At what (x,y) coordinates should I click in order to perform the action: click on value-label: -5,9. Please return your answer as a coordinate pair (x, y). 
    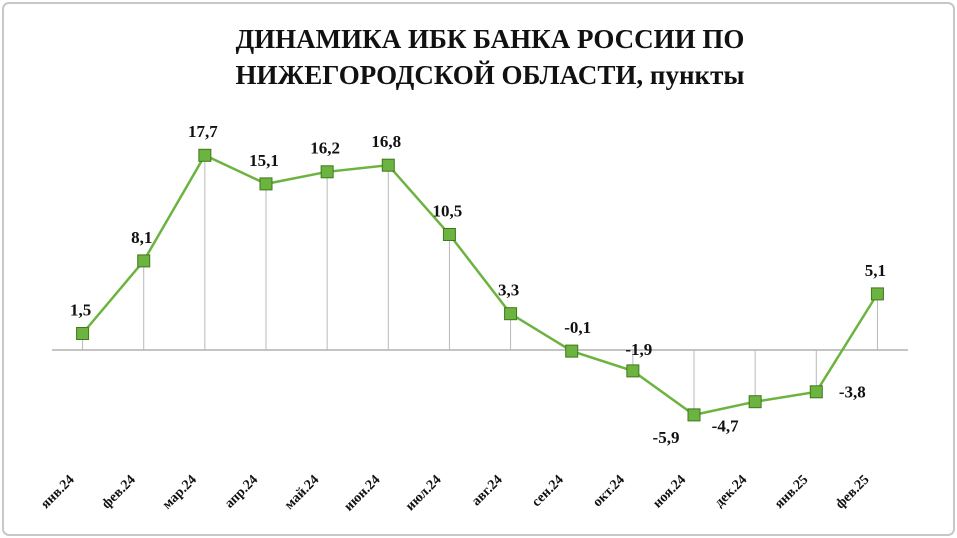
    Looking at the image, I should click on (666, 437).